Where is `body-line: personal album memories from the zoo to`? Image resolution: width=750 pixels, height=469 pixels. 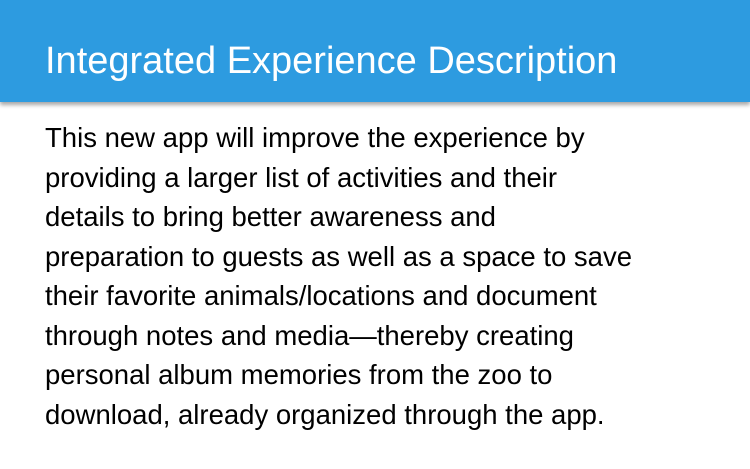
body-line: personal album memories from the zoo to is located at coordinates (299, 374).